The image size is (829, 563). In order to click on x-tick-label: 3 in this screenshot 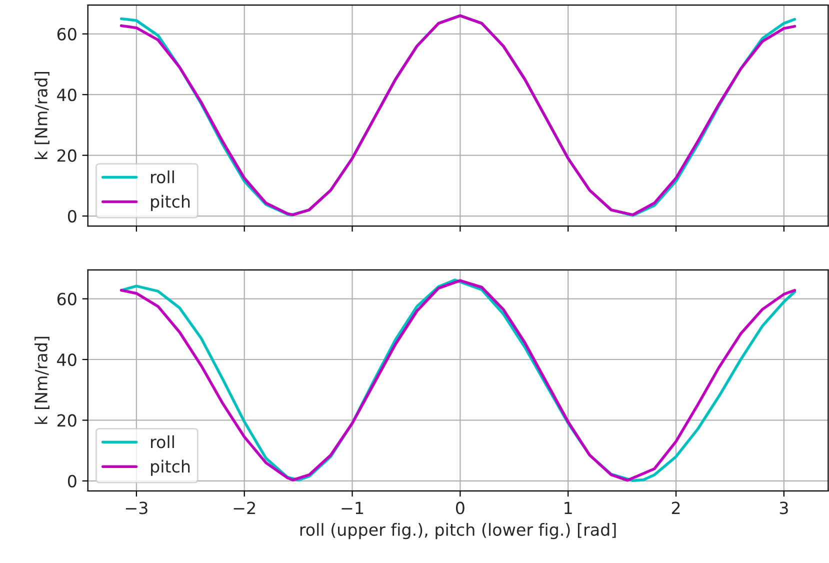, I will do `click(784, 508)`.